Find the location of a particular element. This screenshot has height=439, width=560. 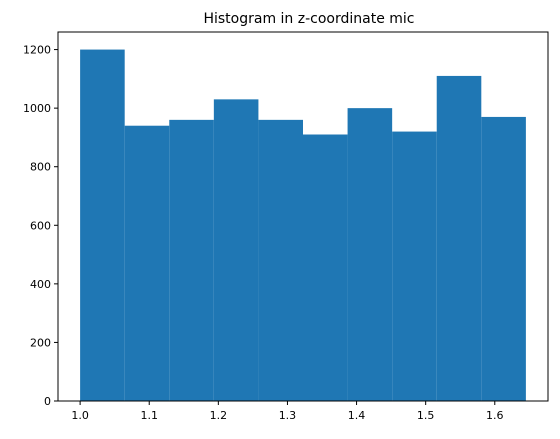

x-axis-ticks: 1.0 1.1 1.2 1.3 1.4 1.5 1.6 is located at coordinates (287, 411).